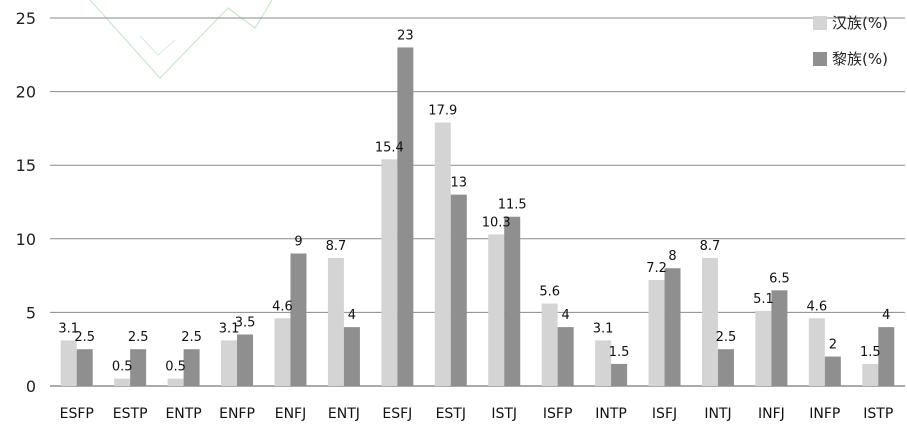 The height and width of the screenshot is (426, 907). I want to click on data-label: 10.3, so click(496, 222).